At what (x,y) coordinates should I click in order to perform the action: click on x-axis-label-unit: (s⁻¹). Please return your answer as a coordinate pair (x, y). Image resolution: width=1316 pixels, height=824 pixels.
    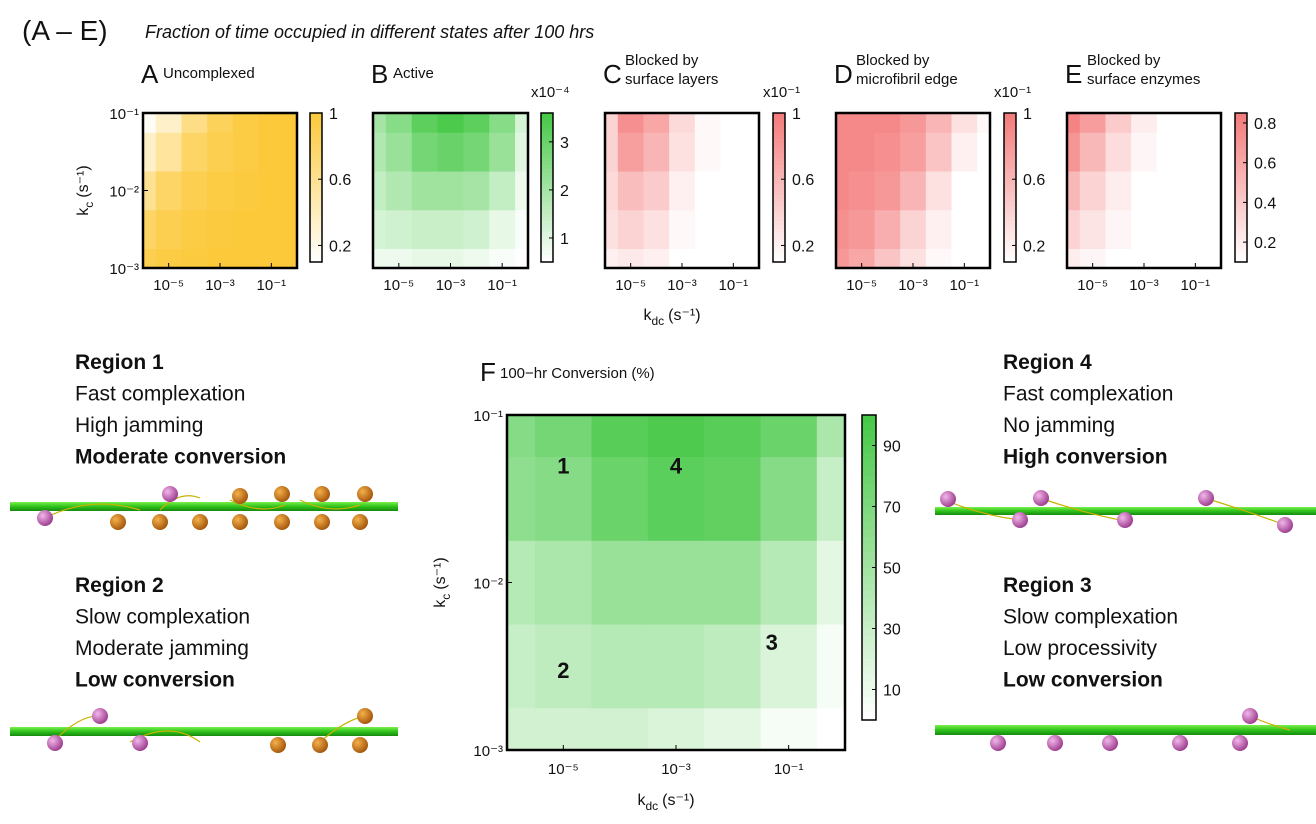
    Looking at the image, I should click on (678, 800).